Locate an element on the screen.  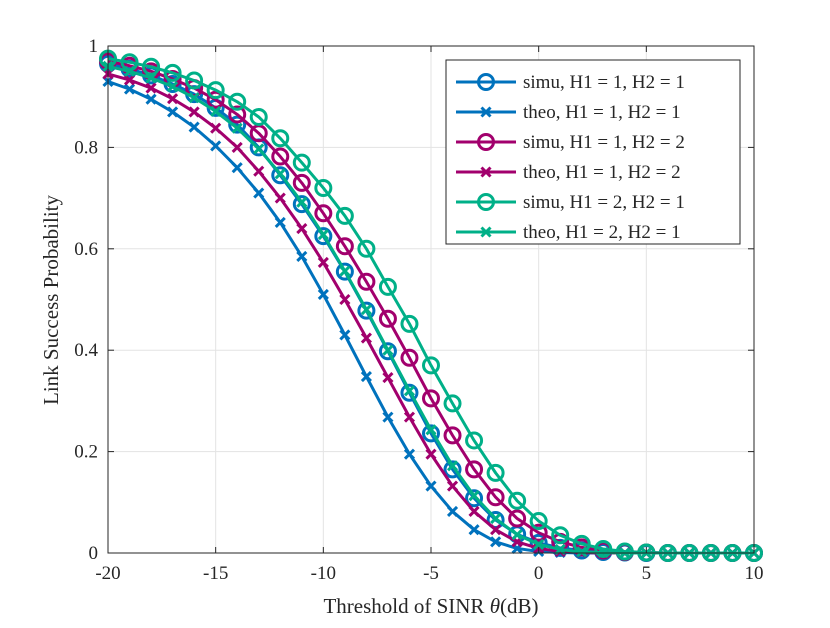
legend-label: simu, H1 = 1, H2 = 1 is located at coordinates (604, 82).